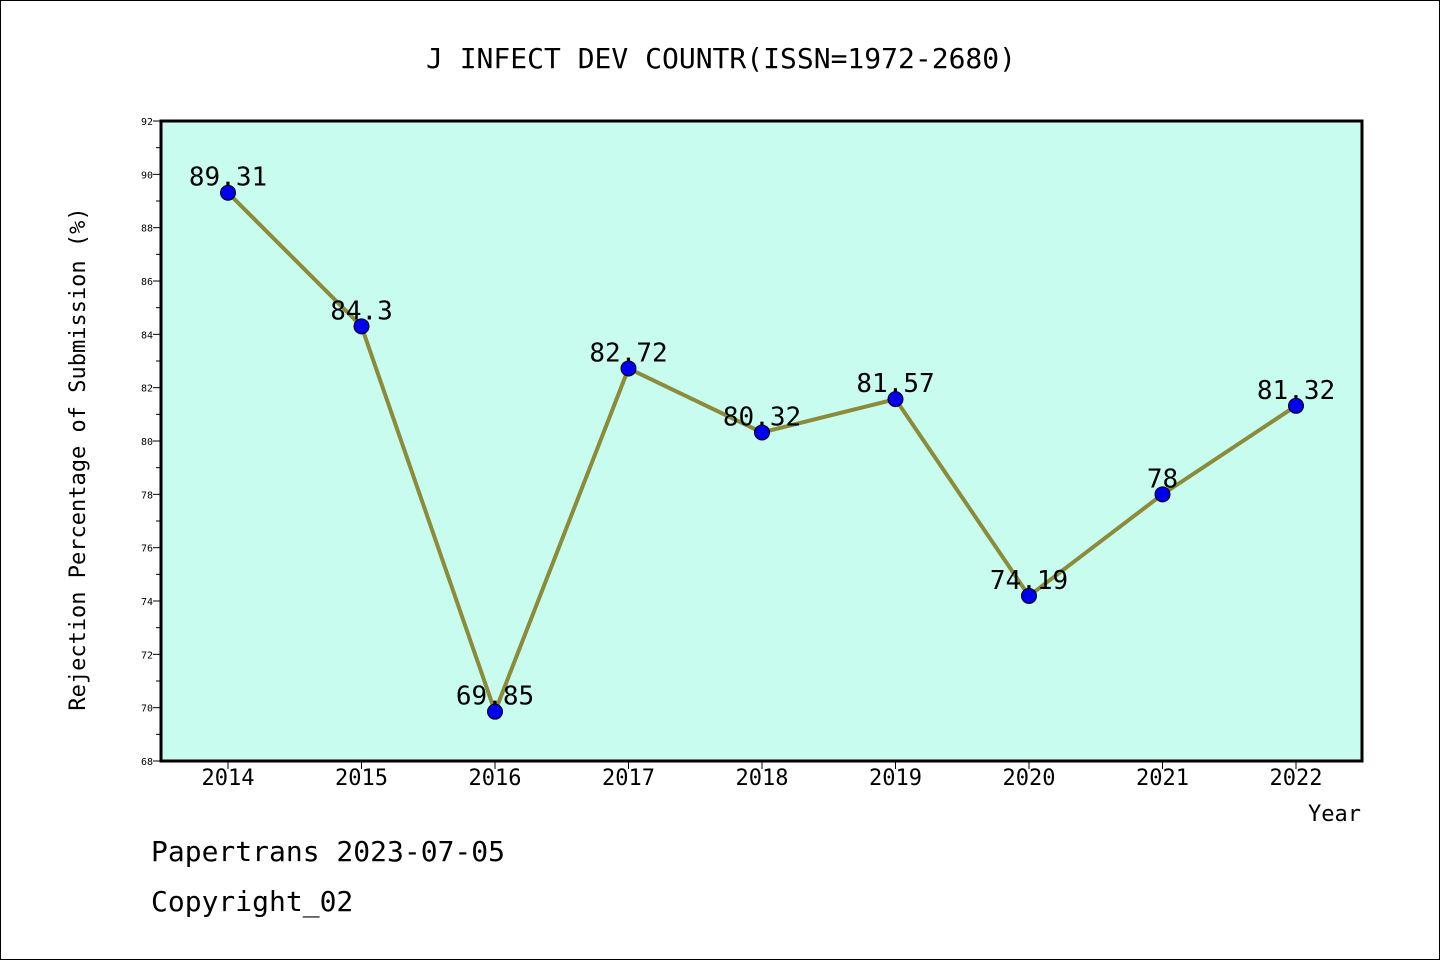  What do you see at coordinates (147, 442) in the screenshot?
I see `y-tick-label: 80` at bounding box center [147, 442].